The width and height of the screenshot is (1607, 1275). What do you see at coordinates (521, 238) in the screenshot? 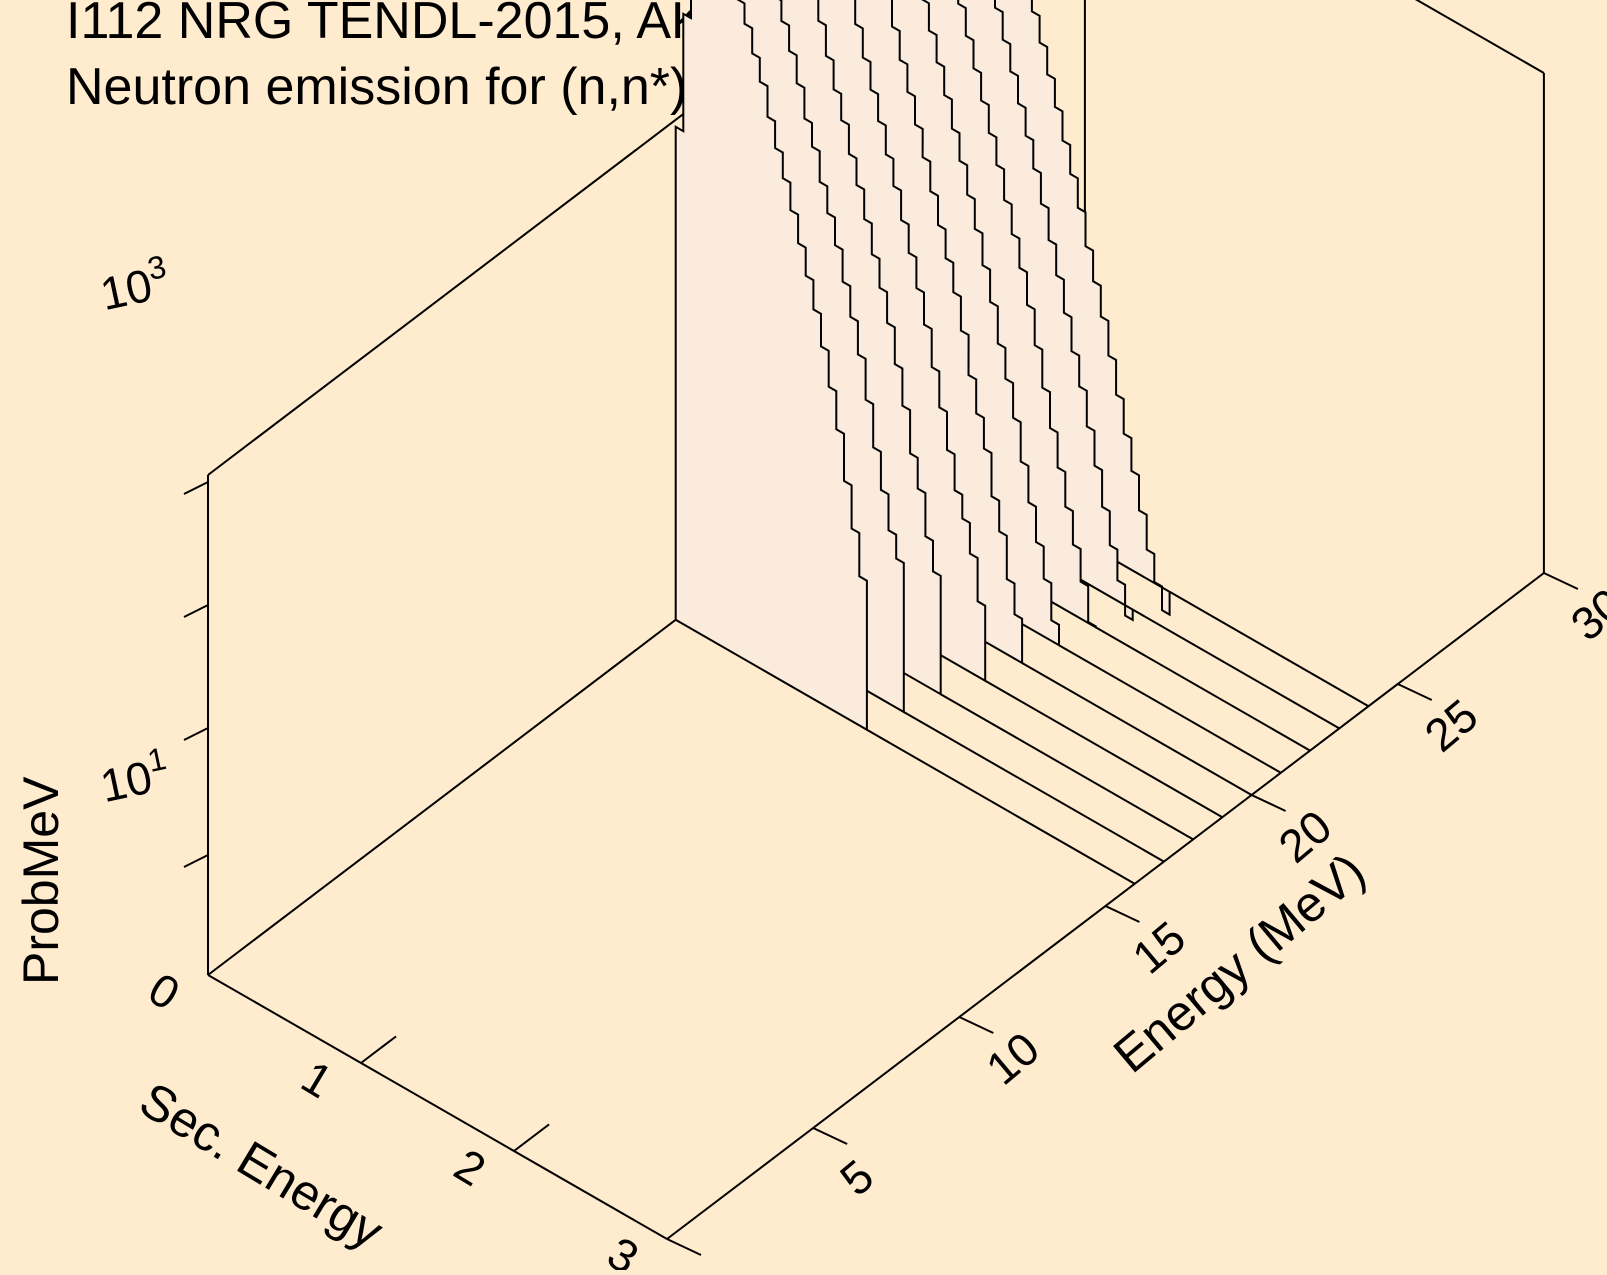
I see `back-top-line` at bounding box center [521, 238].